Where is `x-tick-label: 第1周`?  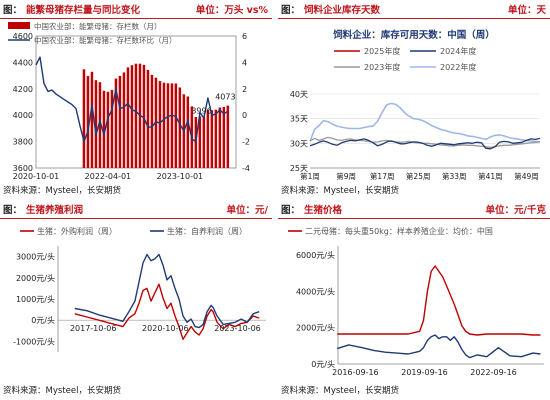 x-tick-label: 第1周 is located at coordinates (310, 176).